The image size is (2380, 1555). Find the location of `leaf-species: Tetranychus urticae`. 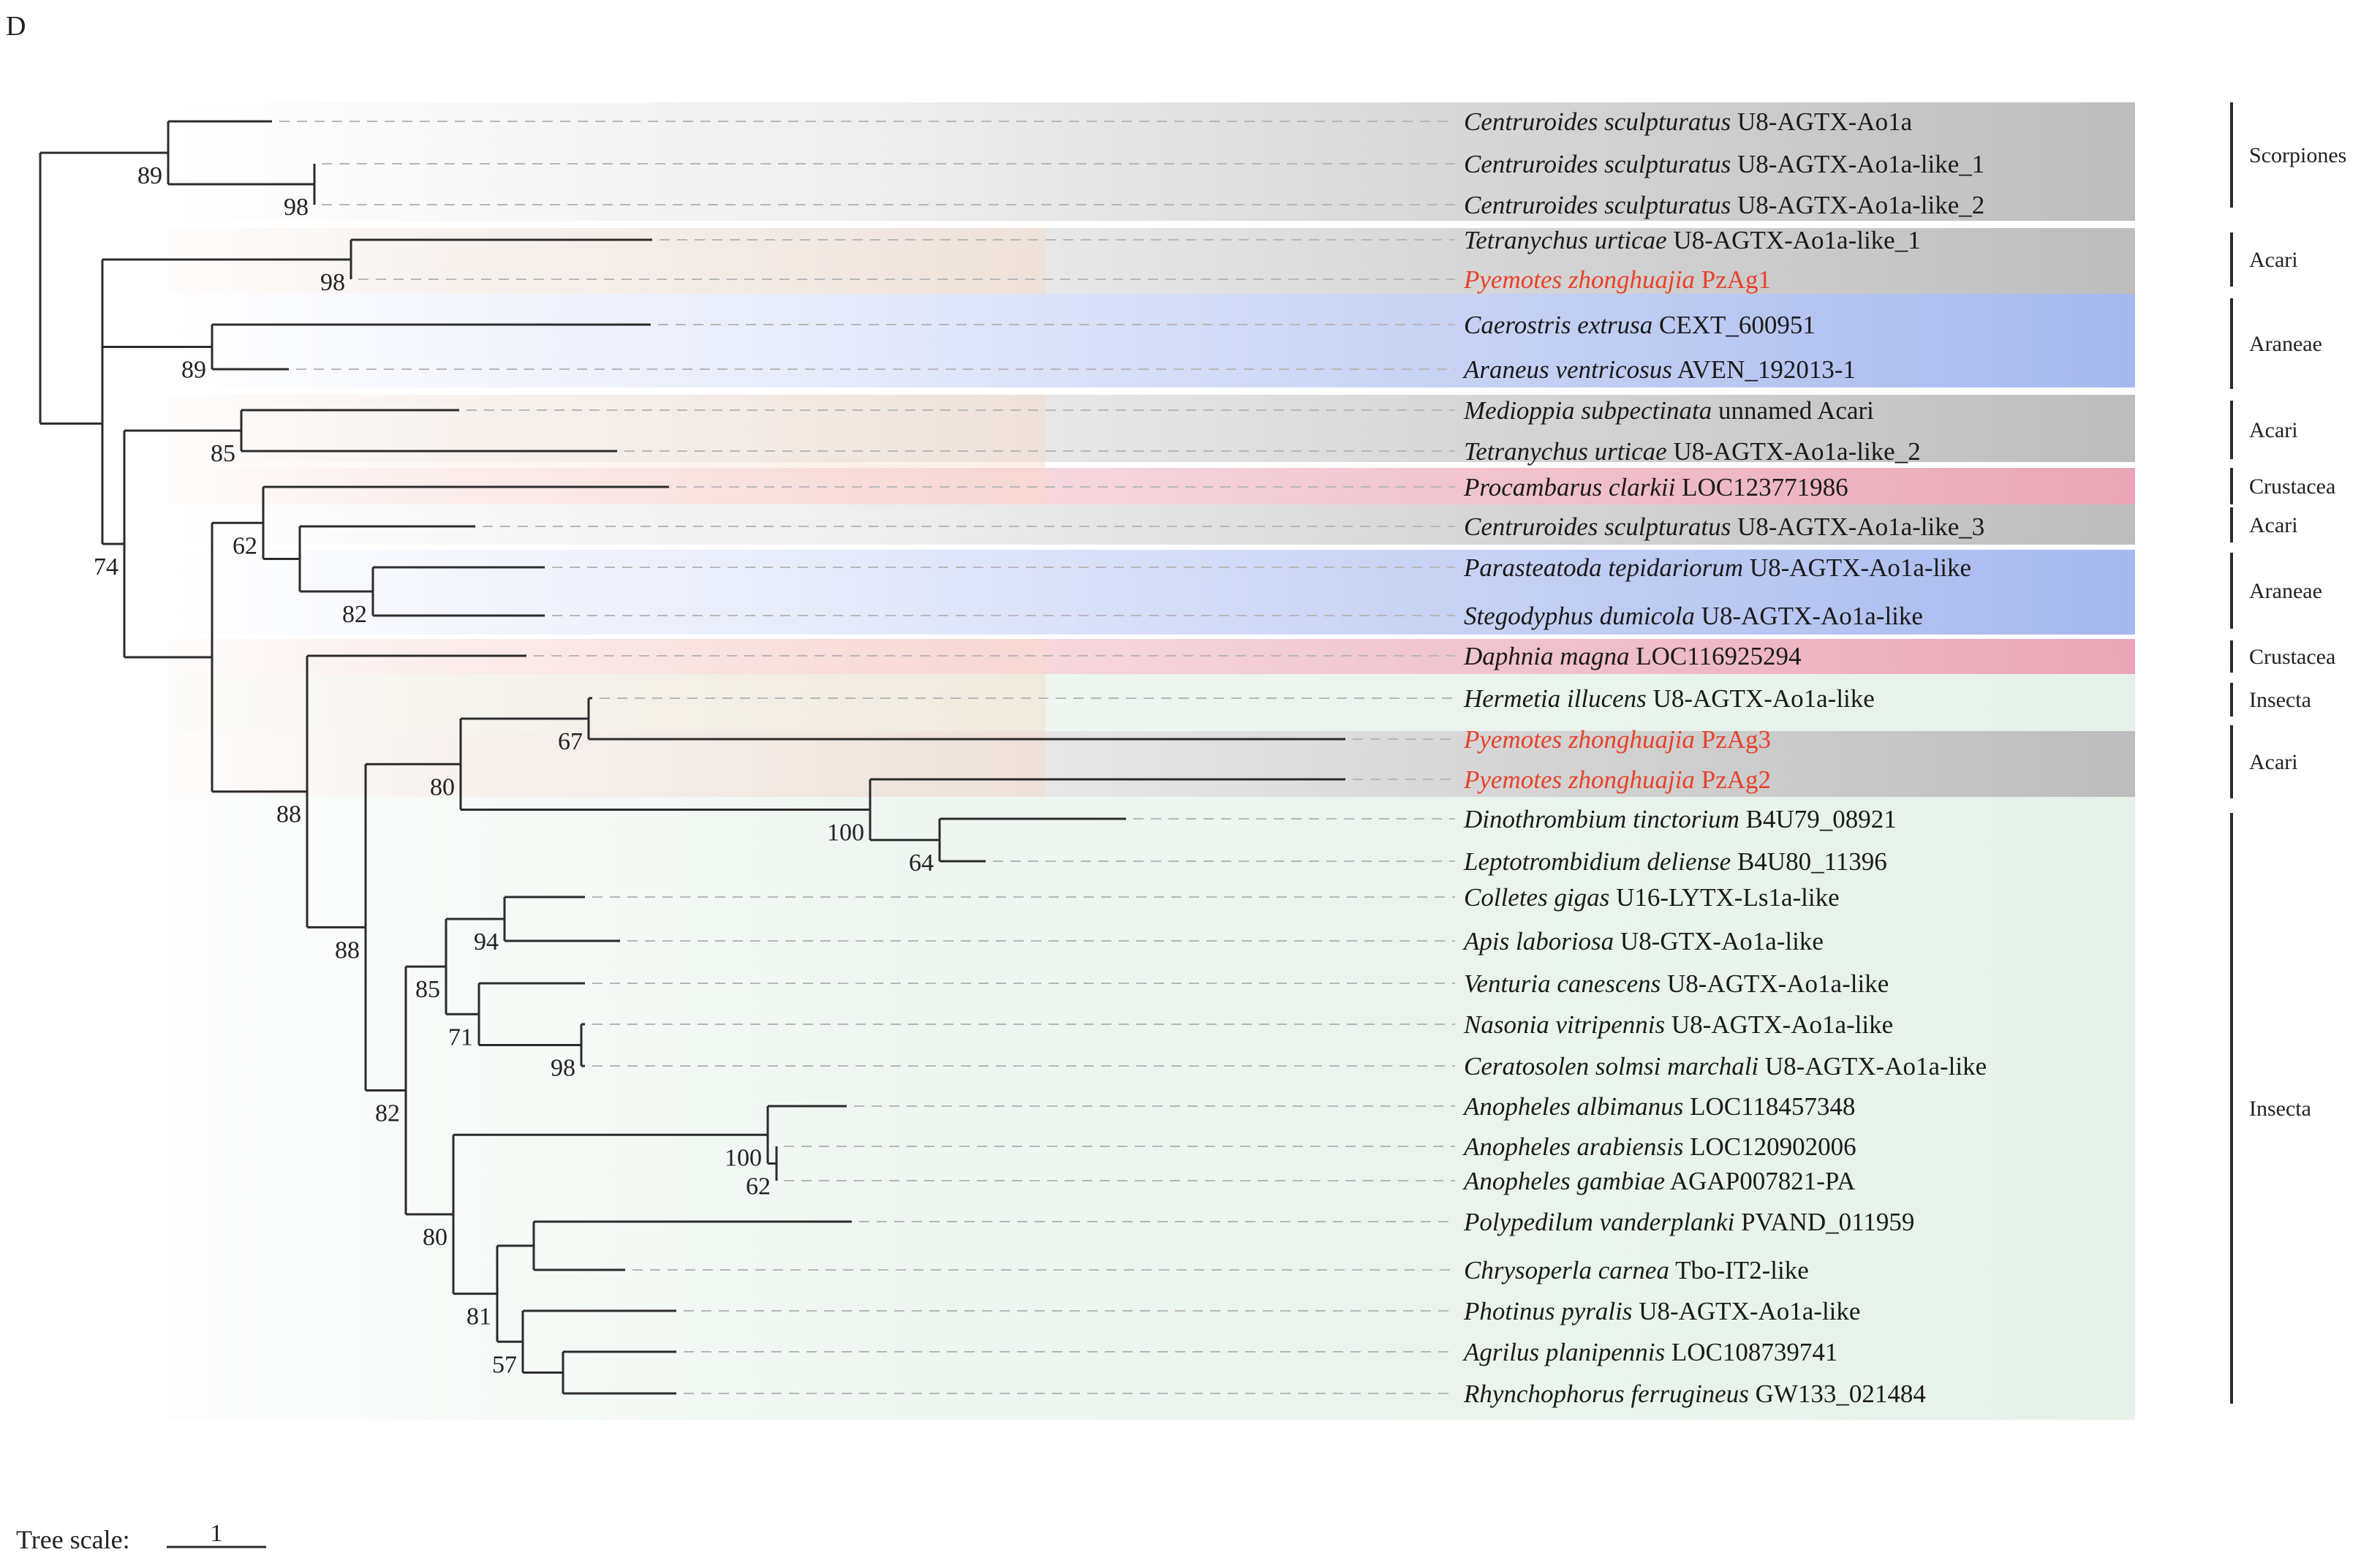

leaf-species: Tetranychus urticae is located at coordinates (1565, 451).